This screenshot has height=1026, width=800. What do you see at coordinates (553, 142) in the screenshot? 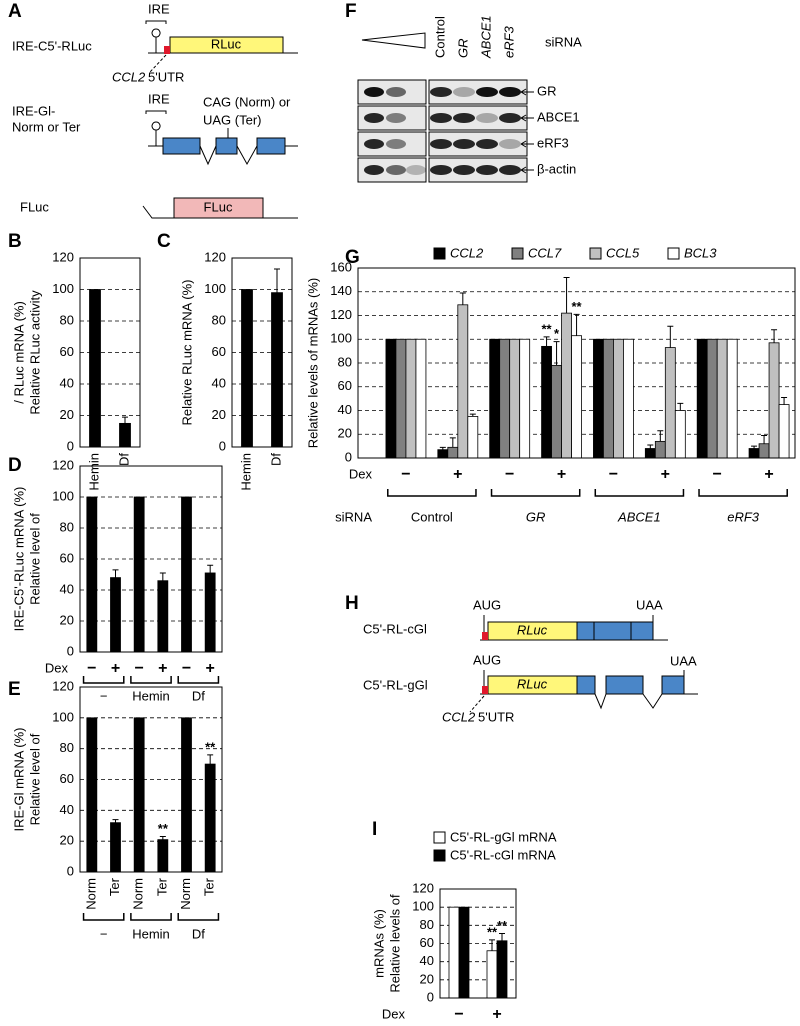
I see `protein-label: eRF3` at bounding box center [553, 142].